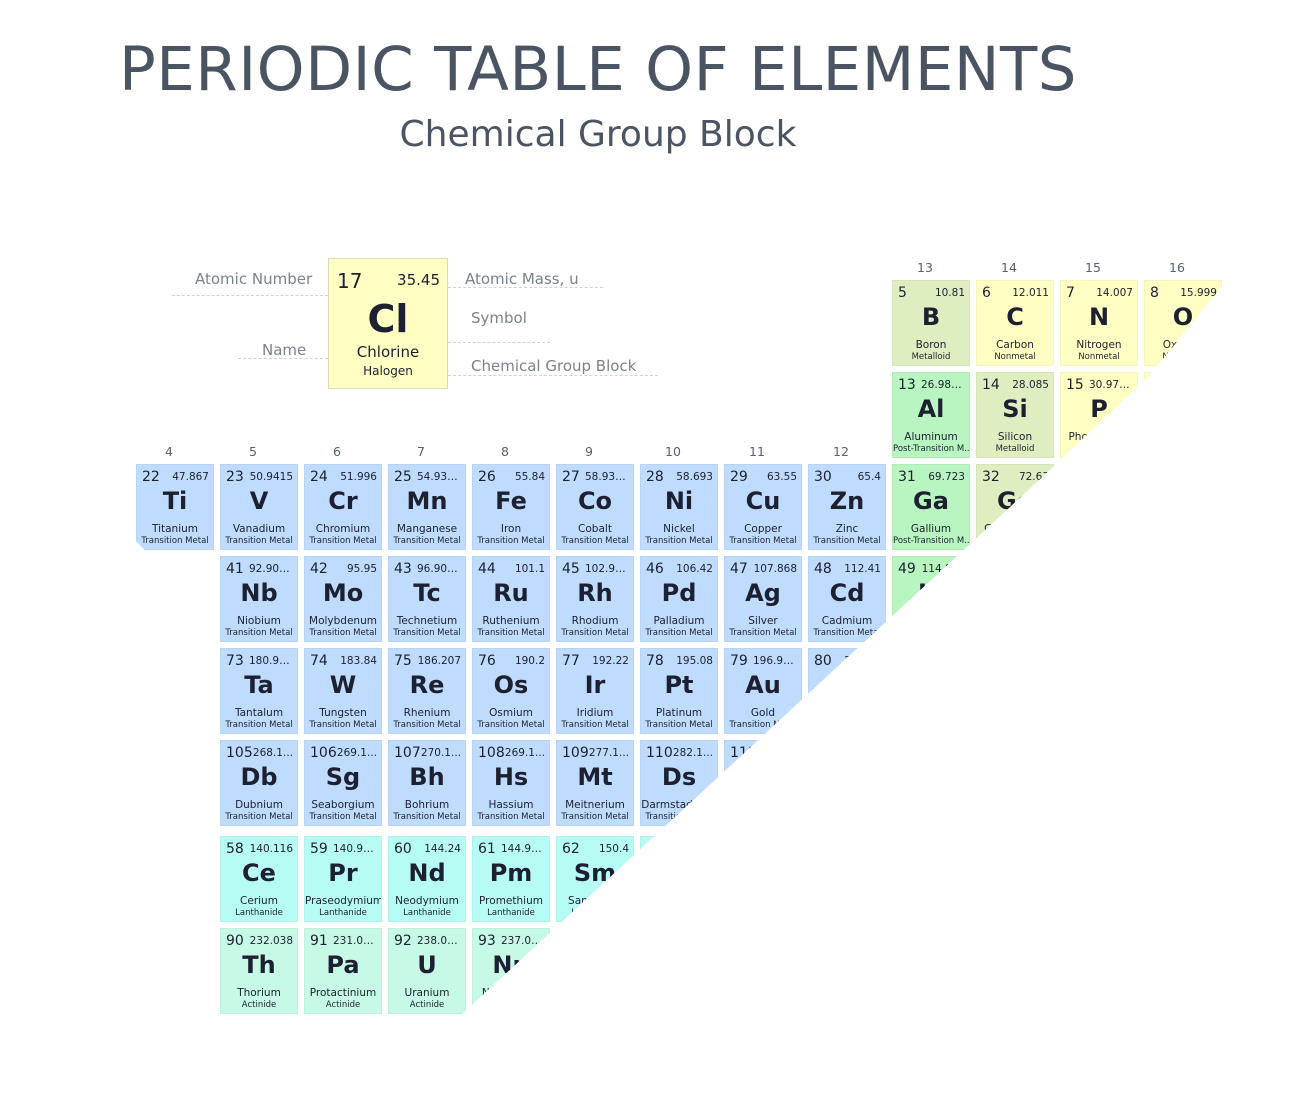 The width and height of the screenshot is (1296, 1100). I want to click on element-mass: 55.84, so click(529, 477).